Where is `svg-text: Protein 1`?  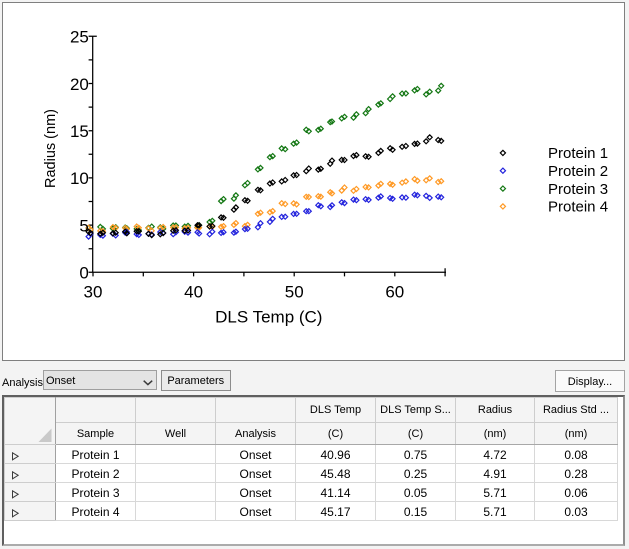 svg-text: Protein 1 is located at coordinates (578, 153).